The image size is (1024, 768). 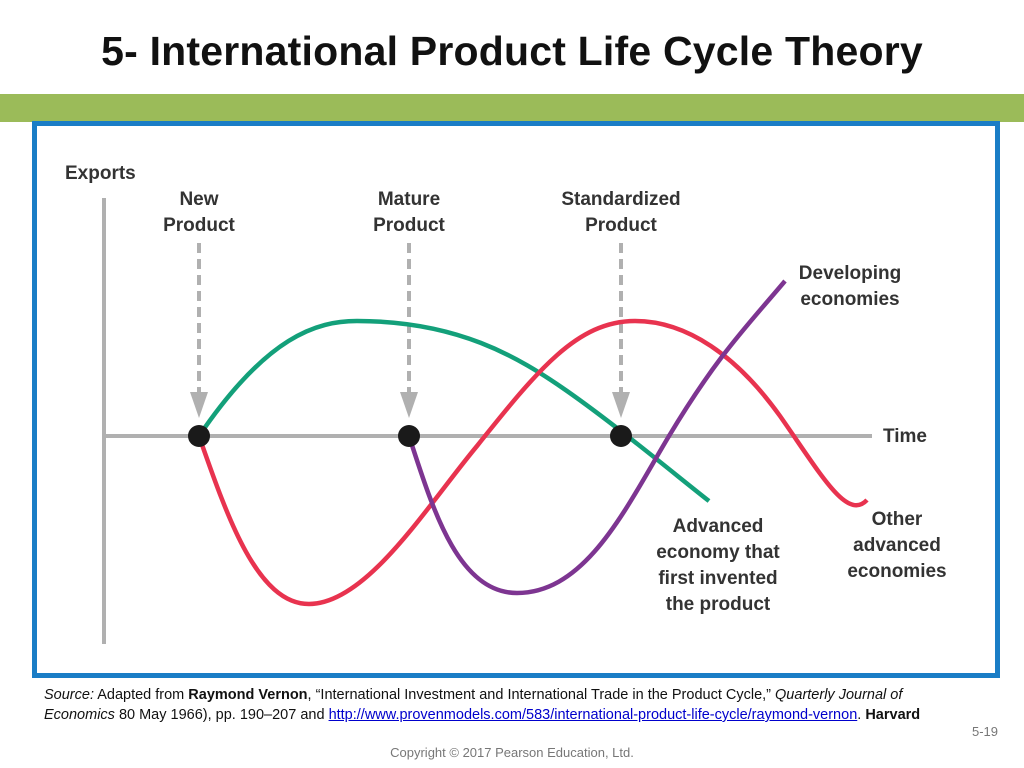 I want to click on new-product-marker, so click(x=199, y=436).